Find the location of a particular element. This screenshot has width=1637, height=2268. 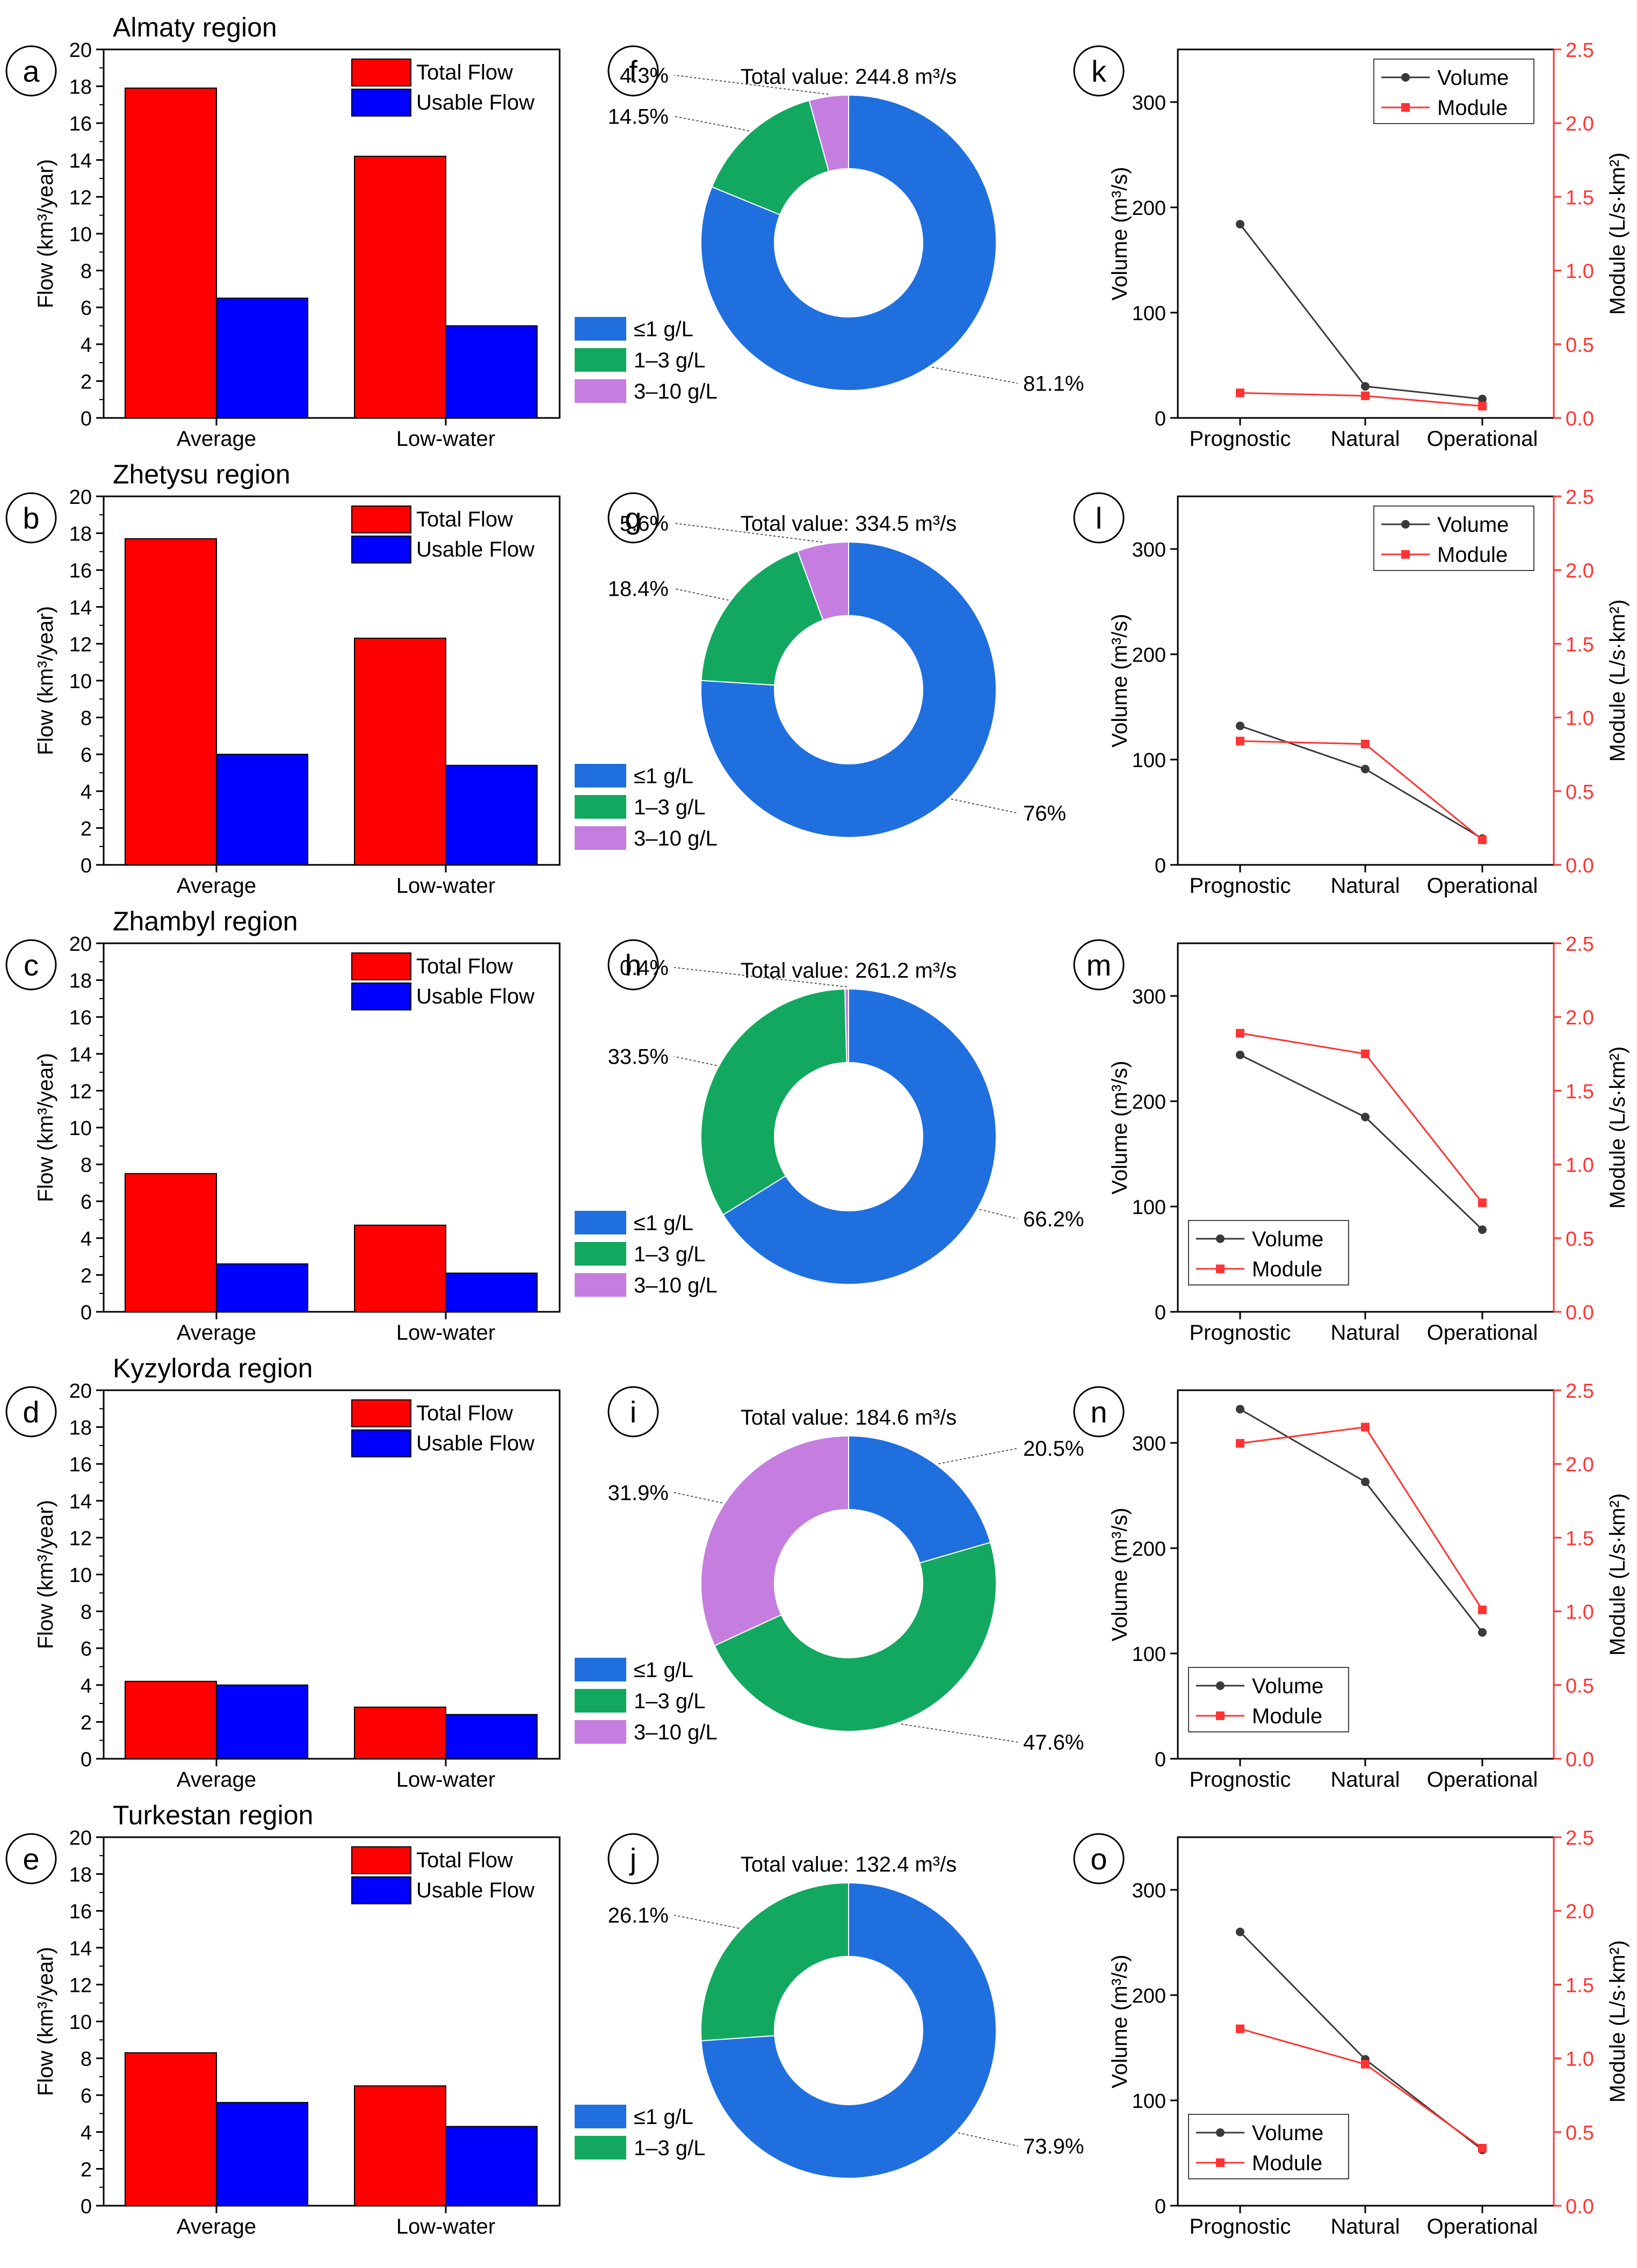

volume-tick-label: 300 is located at coordinates (1149, 997).